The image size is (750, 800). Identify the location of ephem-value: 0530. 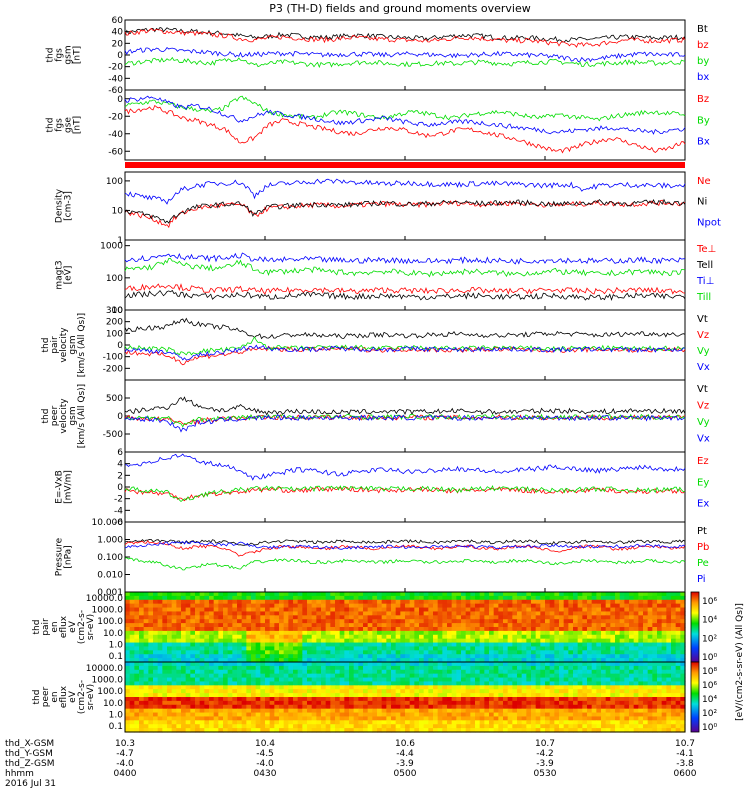
(545, 774).